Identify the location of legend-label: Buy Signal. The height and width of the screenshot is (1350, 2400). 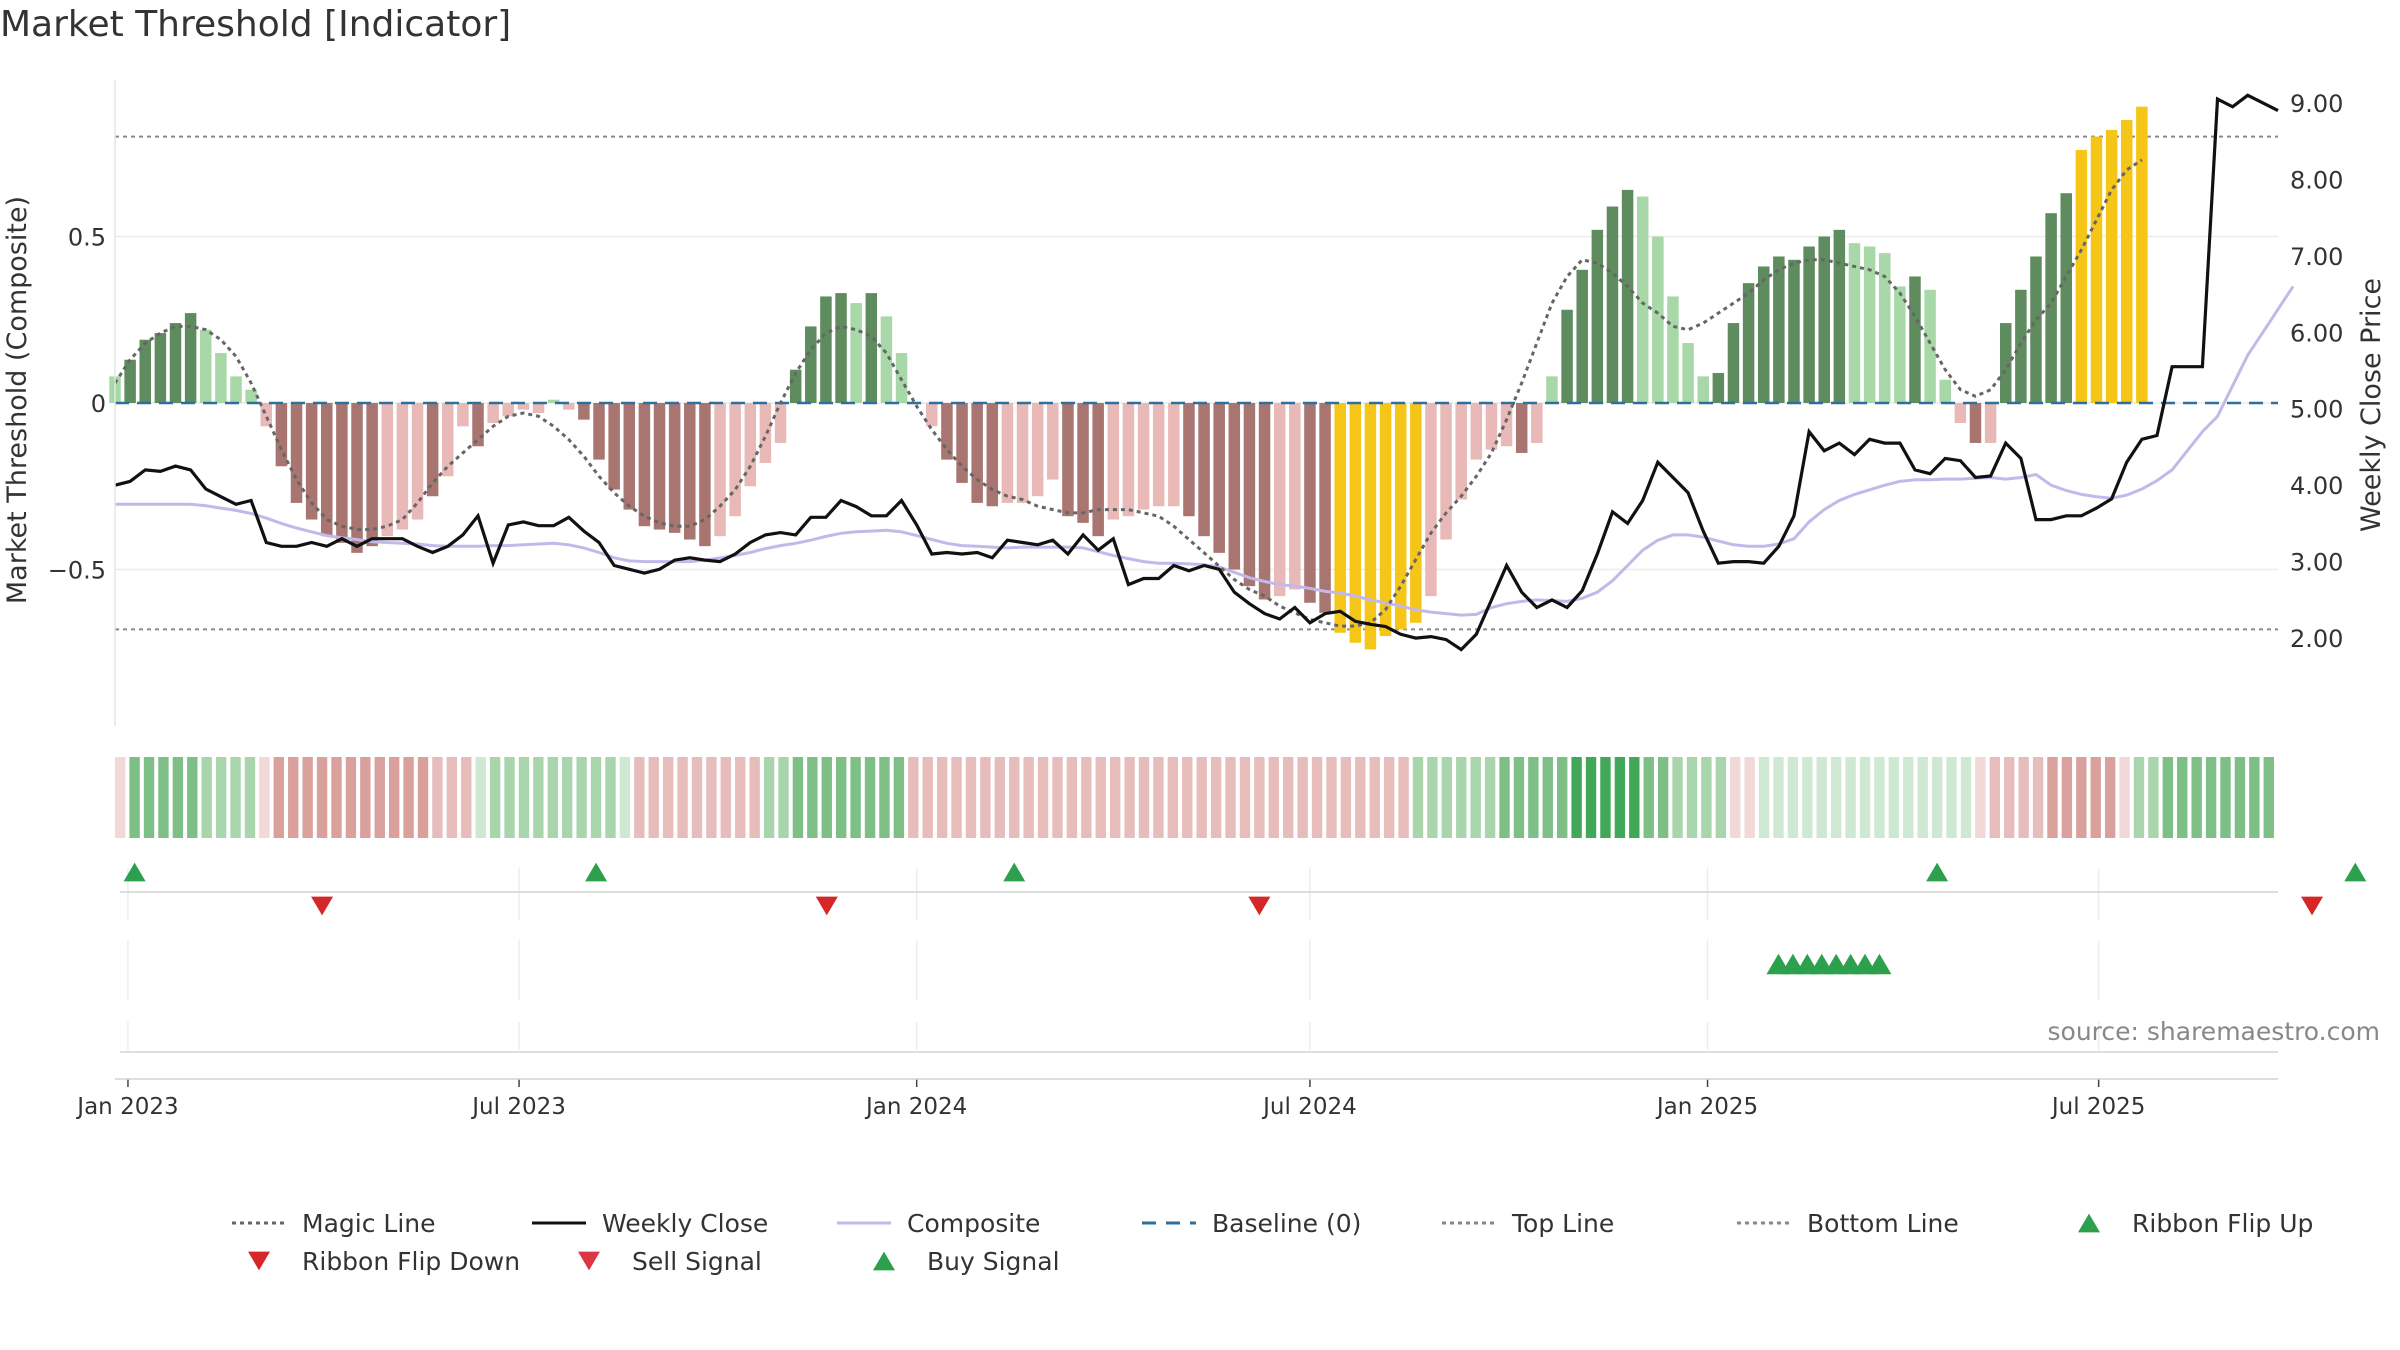
(993, 1261).